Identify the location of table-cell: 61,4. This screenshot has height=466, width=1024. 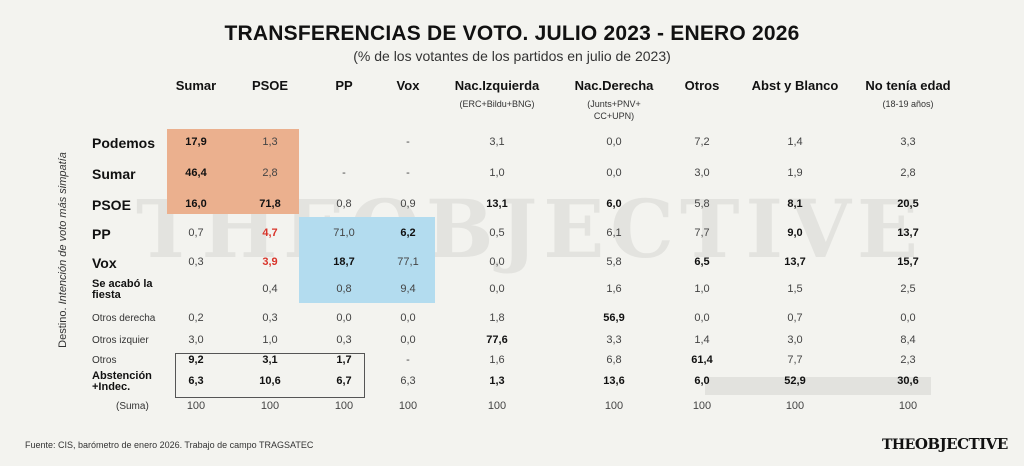
(702, 360).